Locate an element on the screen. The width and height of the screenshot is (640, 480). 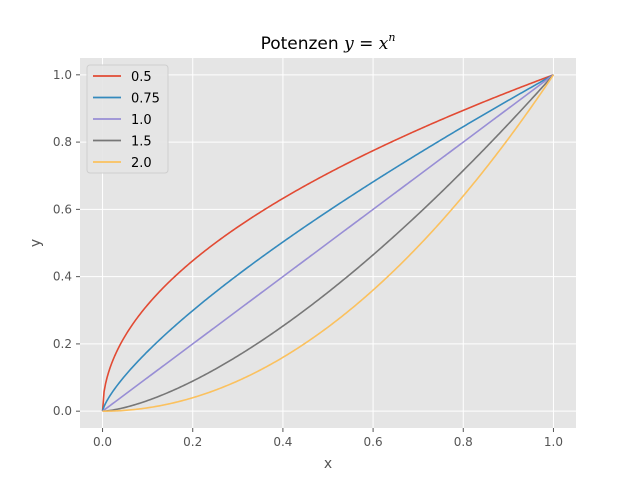
y-tick-label: 0.4 is located at coordinates (62, 277).